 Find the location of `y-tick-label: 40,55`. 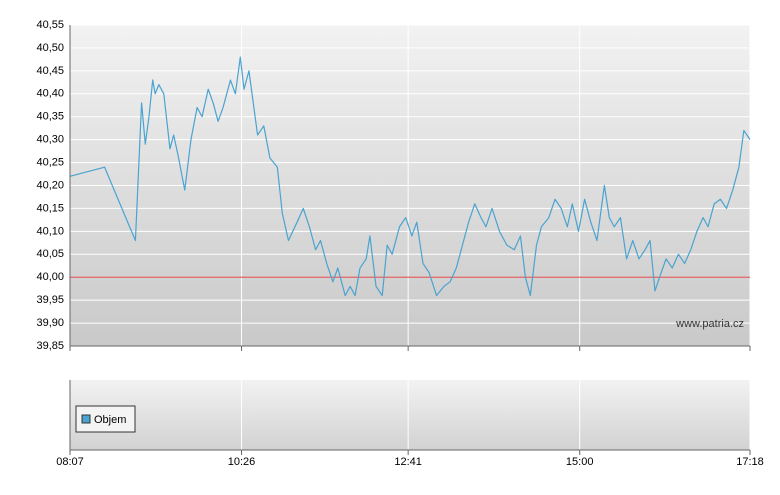

y-tick-label: 40,55 is located at coordinates (50, 25).